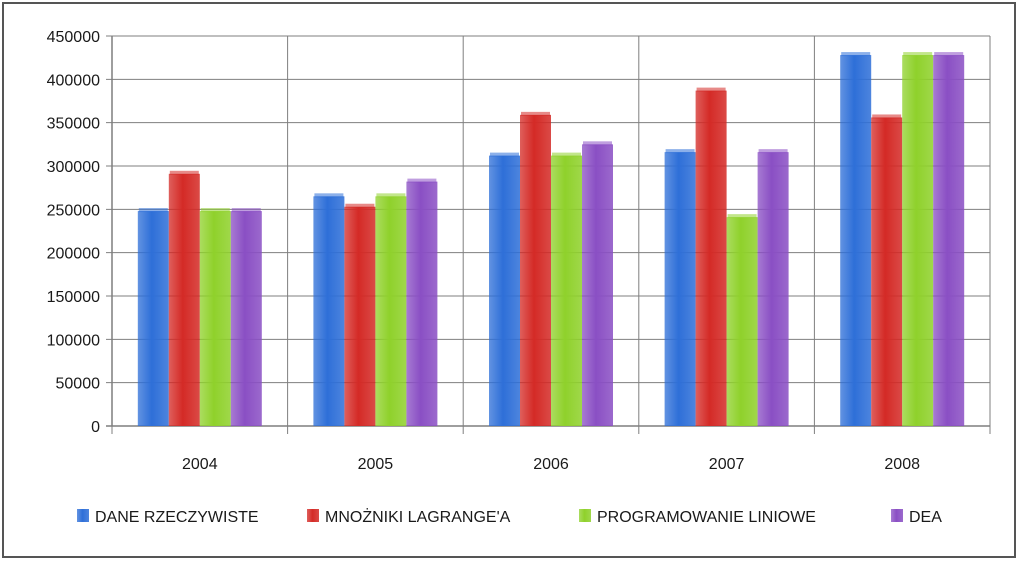 Image resolution: width=1024 pixels, height=564 pixels. What do you see at coordinates (376, 464) in the screenshot?
I see `x-tick-label: 2005` at bounding box center [376, 464].